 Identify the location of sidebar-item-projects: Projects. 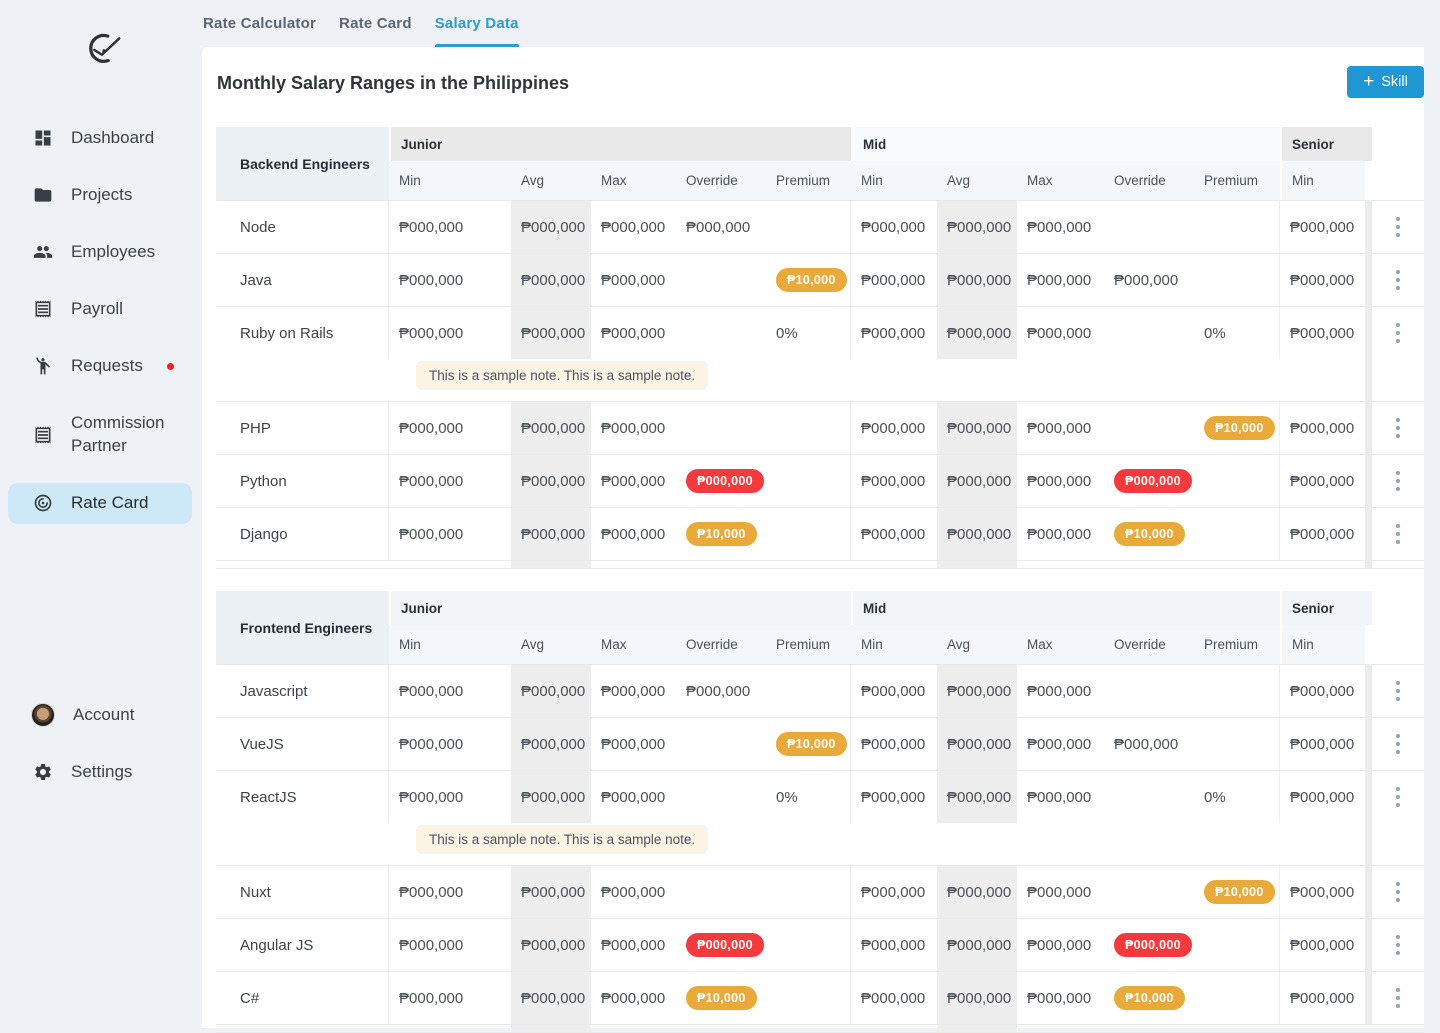
(100, 195).